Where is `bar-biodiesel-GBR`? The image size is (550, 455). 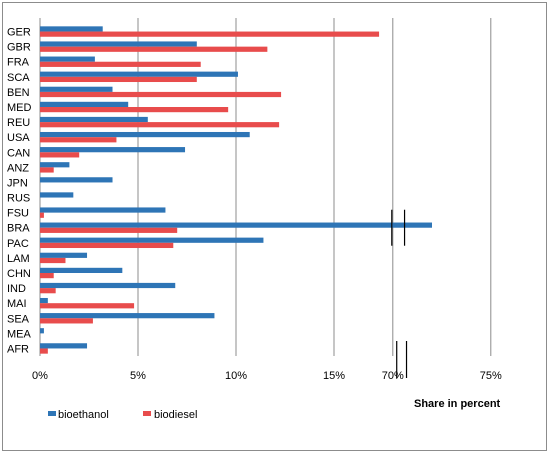
bar-biodiesel-GBR is located at coordinates (154, 49).